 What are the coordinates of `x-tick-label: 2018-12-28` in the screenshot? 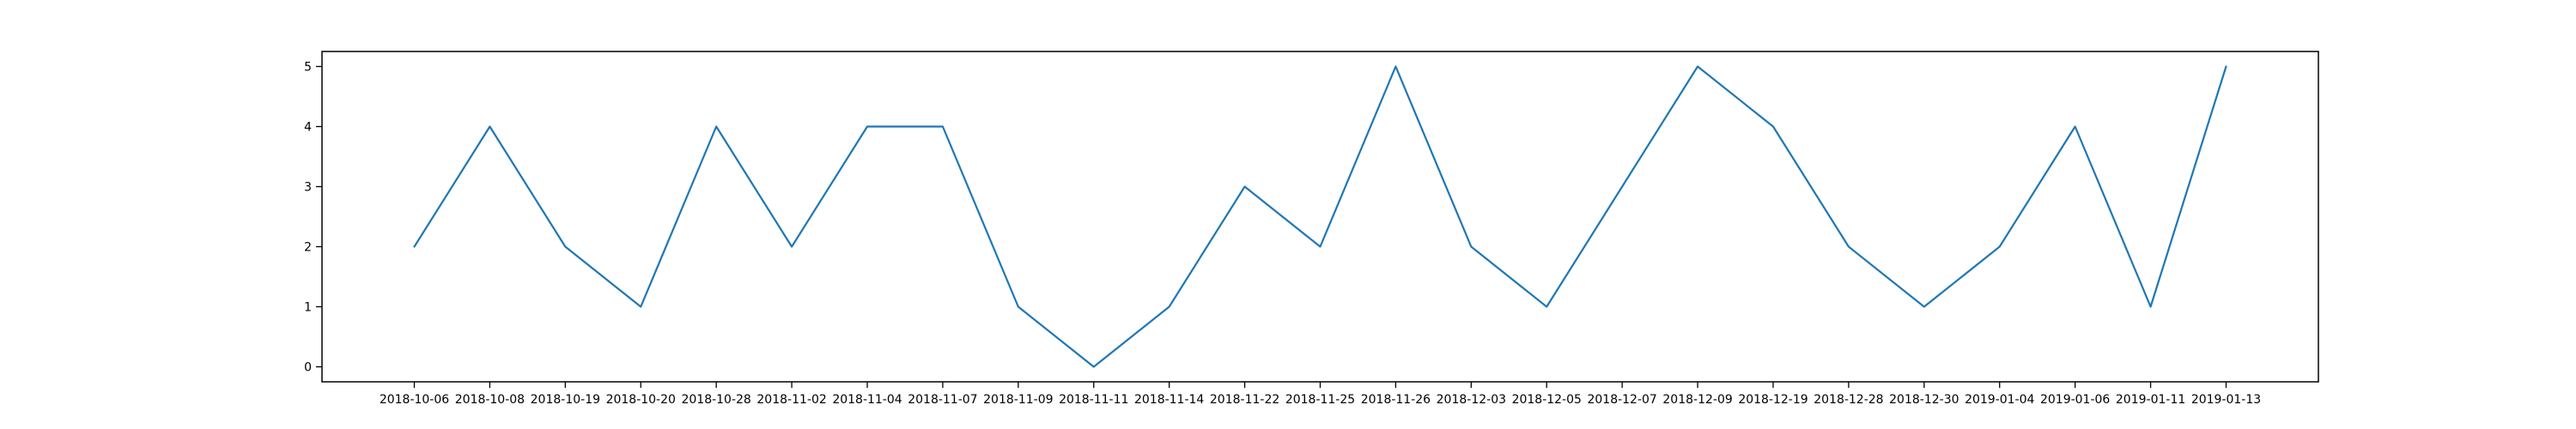 It's located at (1849, 400).